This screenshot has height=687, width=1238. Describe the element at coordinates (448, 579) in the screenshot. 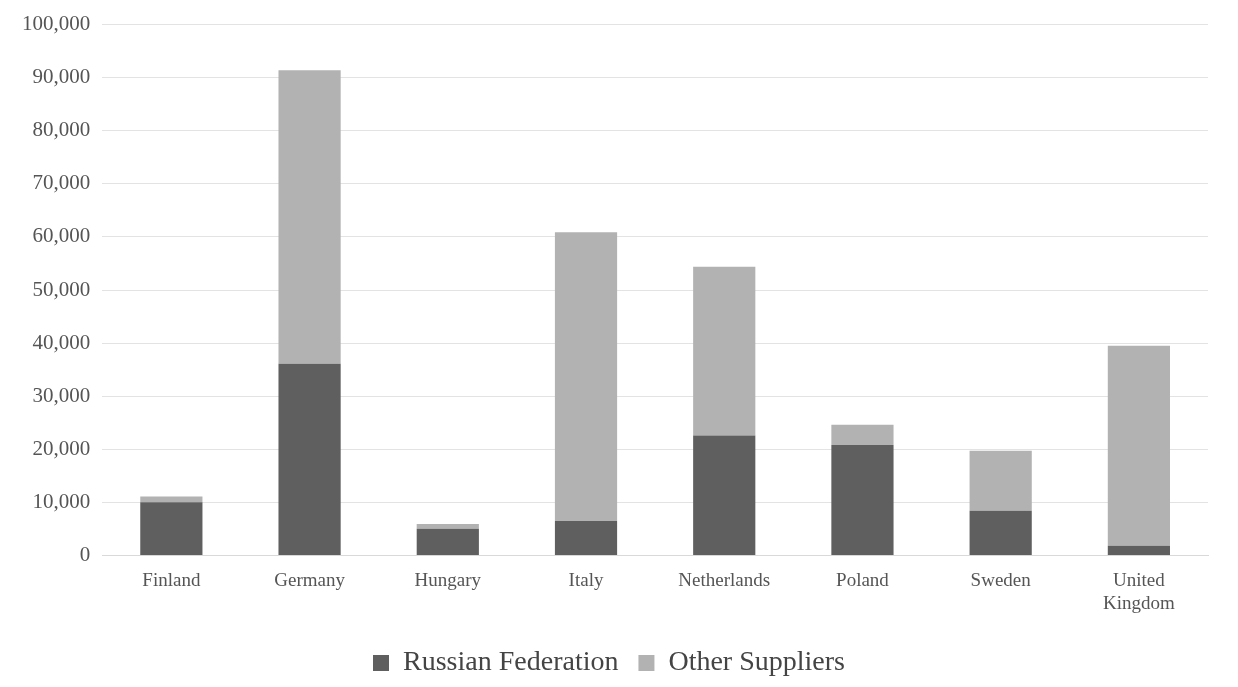

I see `x-tick-label: Hungary` at that location.